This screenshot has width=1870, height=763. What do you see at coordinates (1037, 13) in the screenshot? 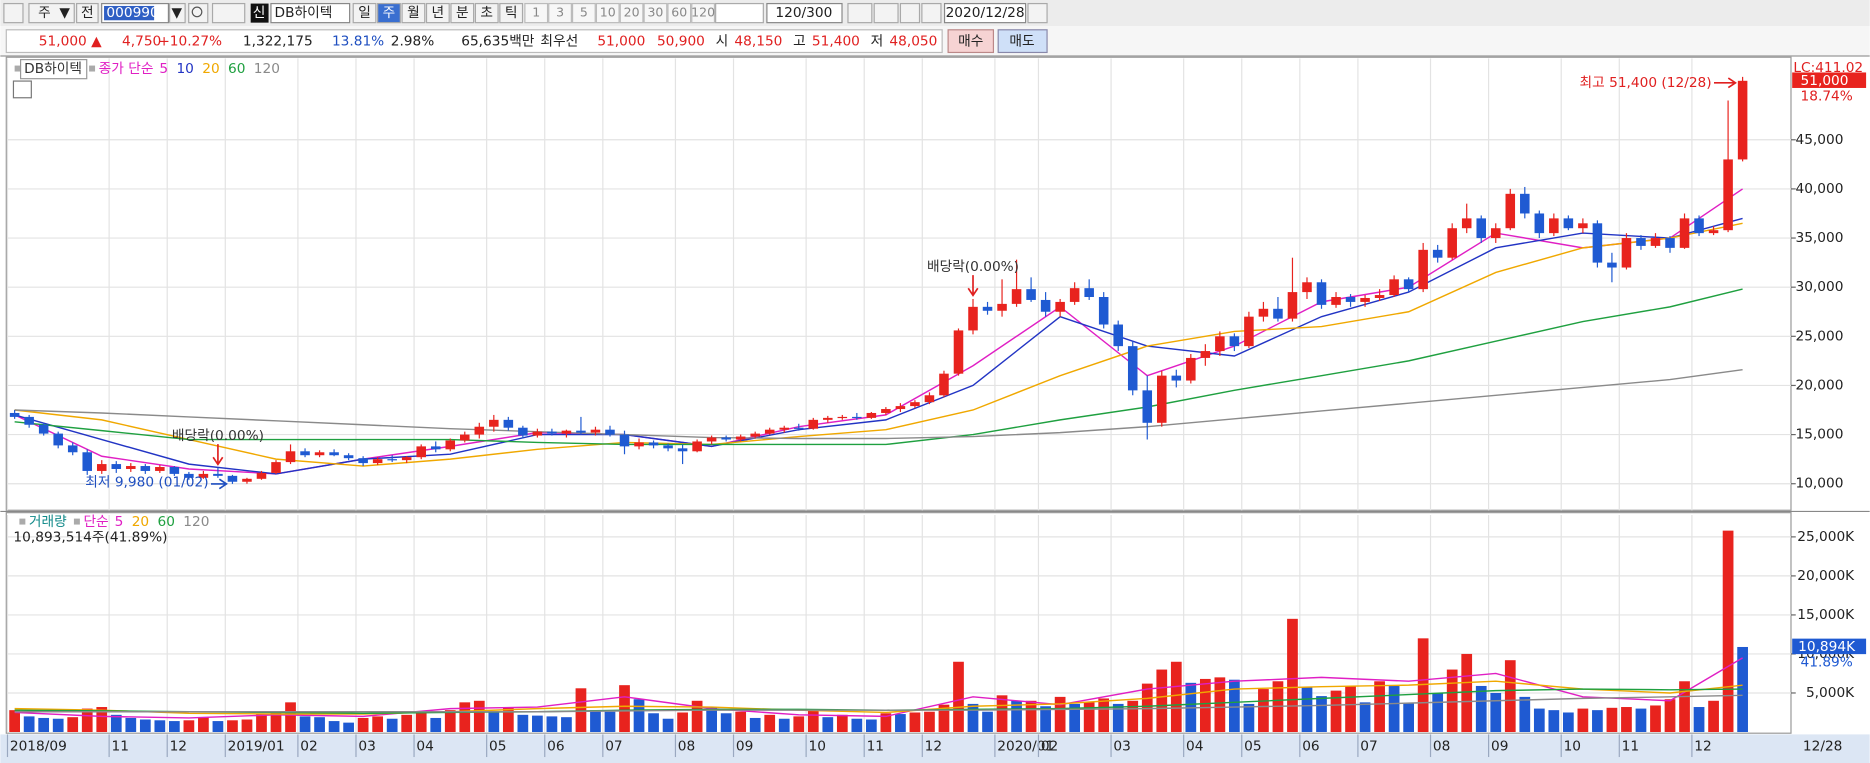
I see `calendar-button` at bounding box center [1037, 13].